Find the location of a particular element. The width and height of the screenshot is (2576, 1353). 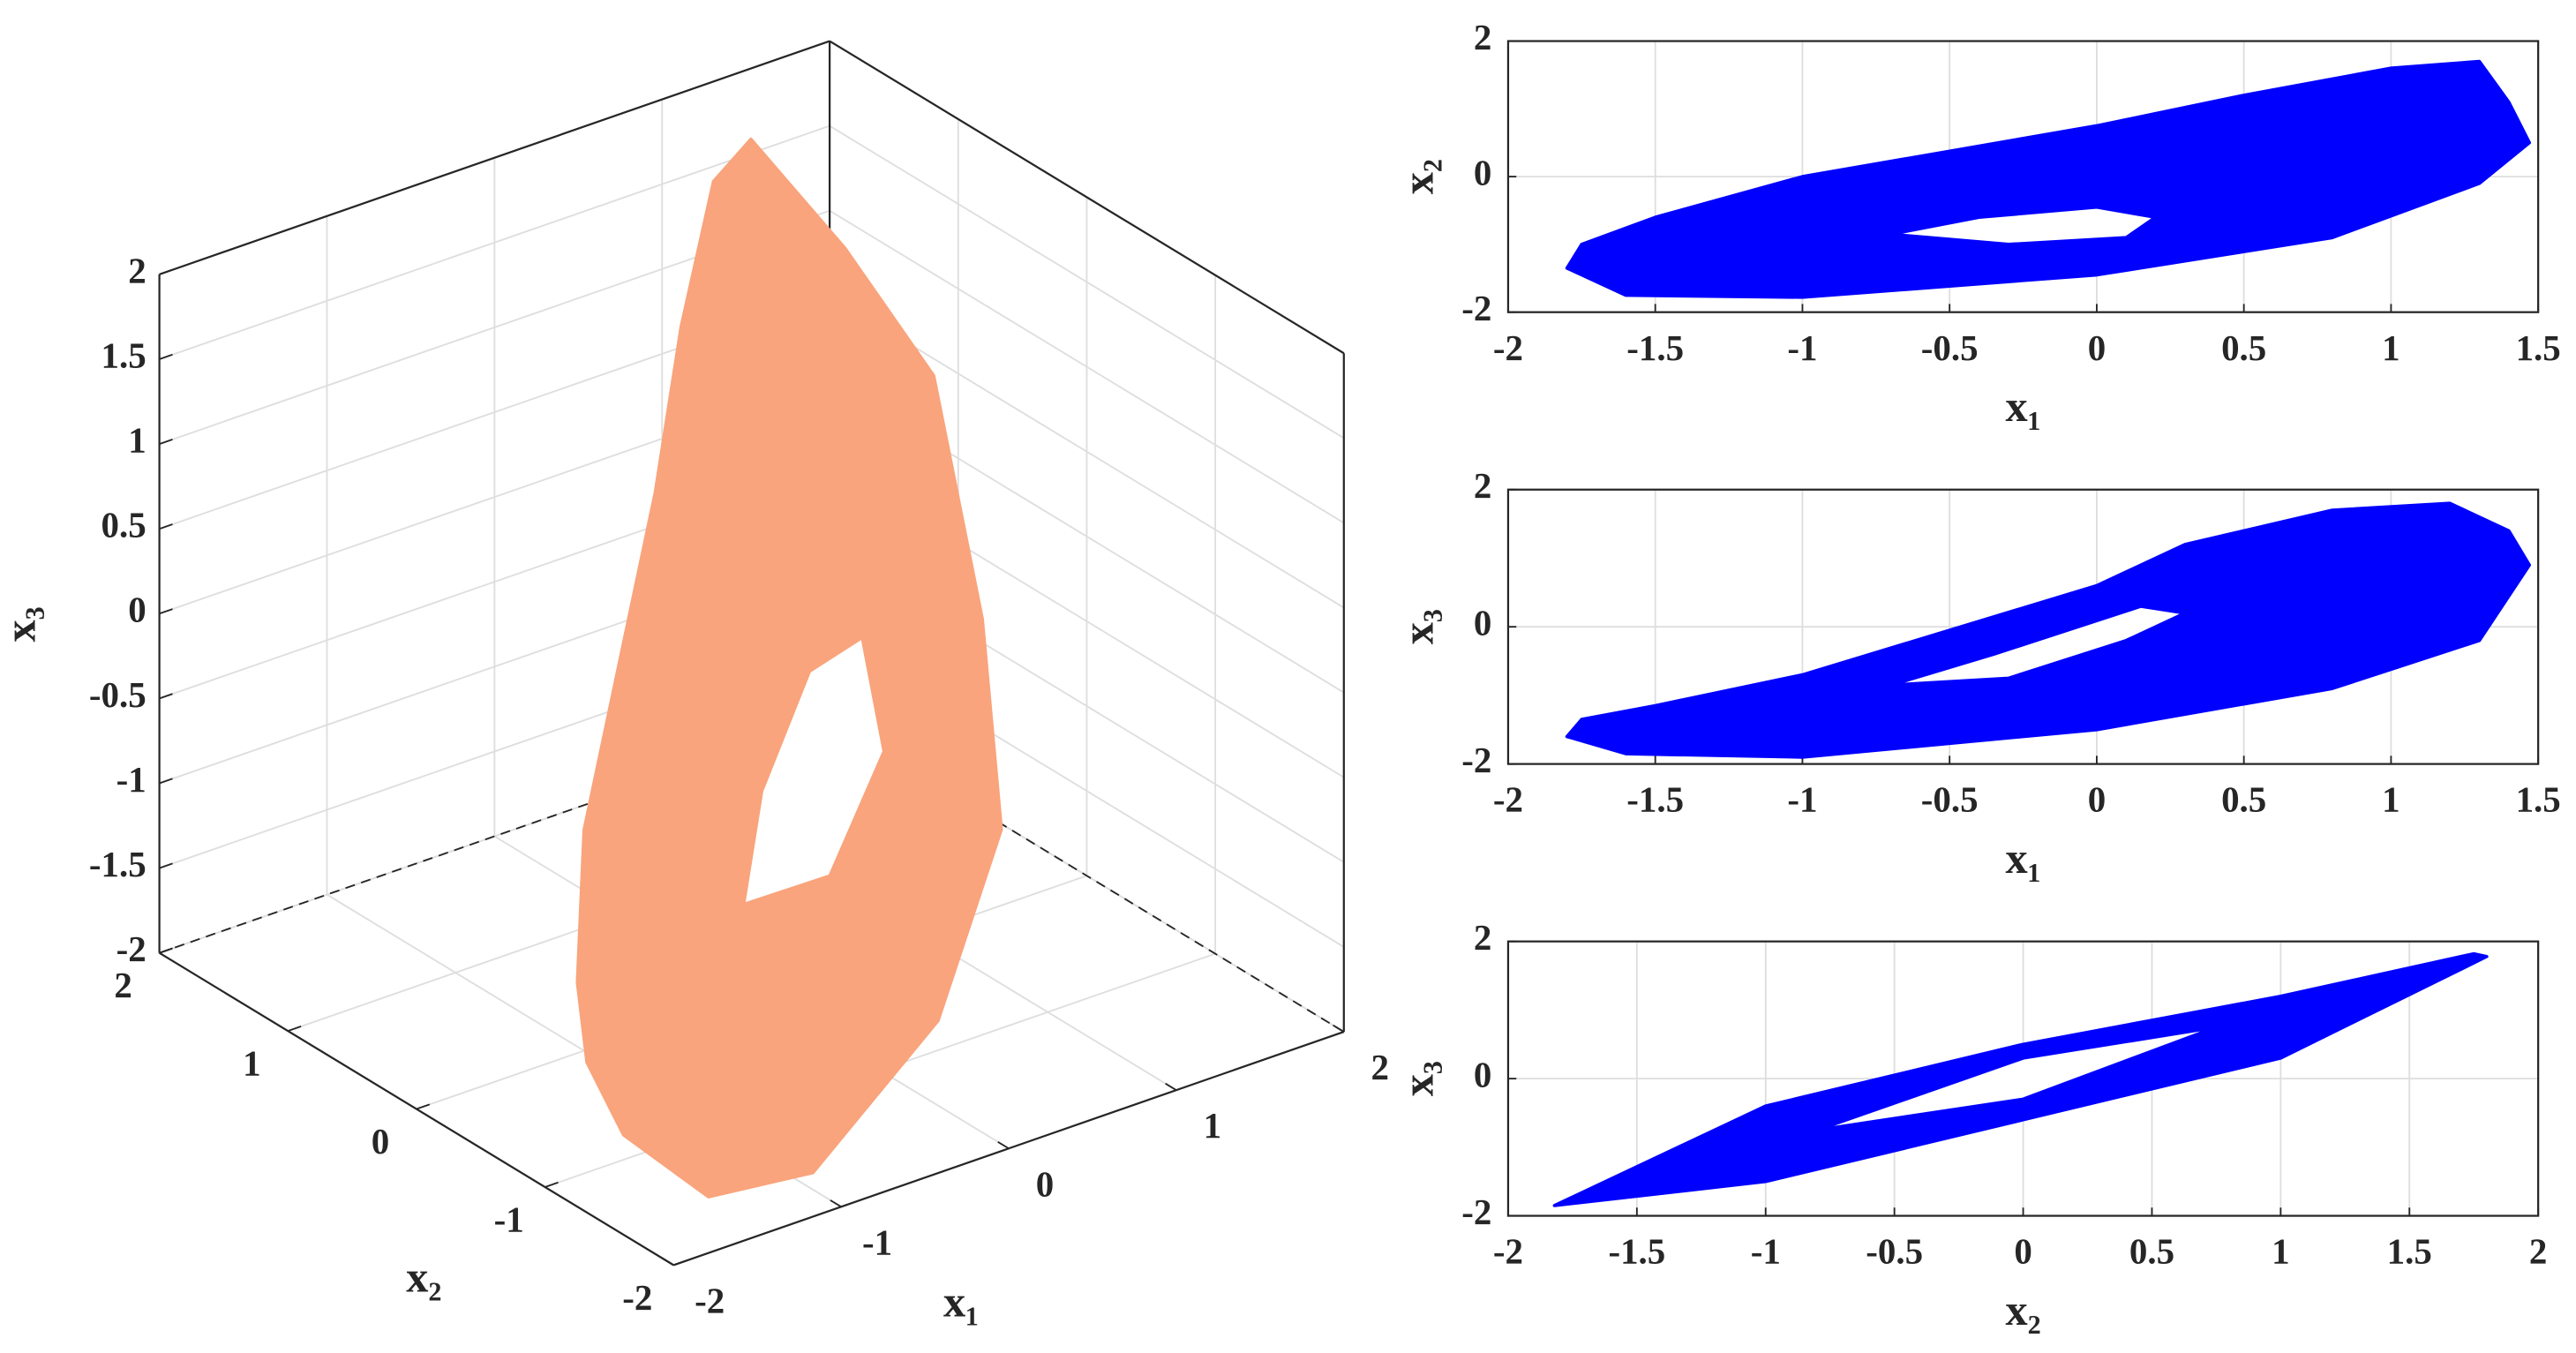

y-tick-label: -1 is located at coordinates (509, 1219).